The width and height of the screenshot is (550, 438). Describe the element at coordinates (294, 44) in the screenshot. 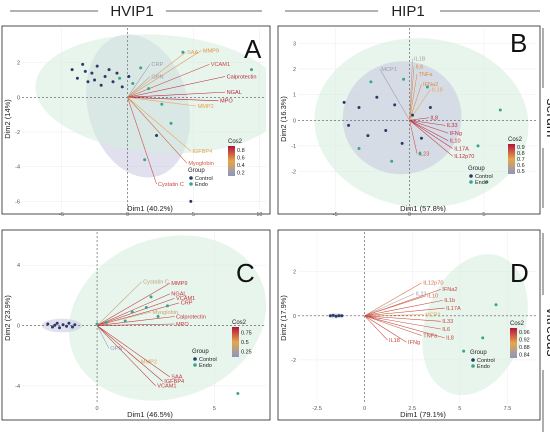

I see `y-tick-label: 3` at that location.